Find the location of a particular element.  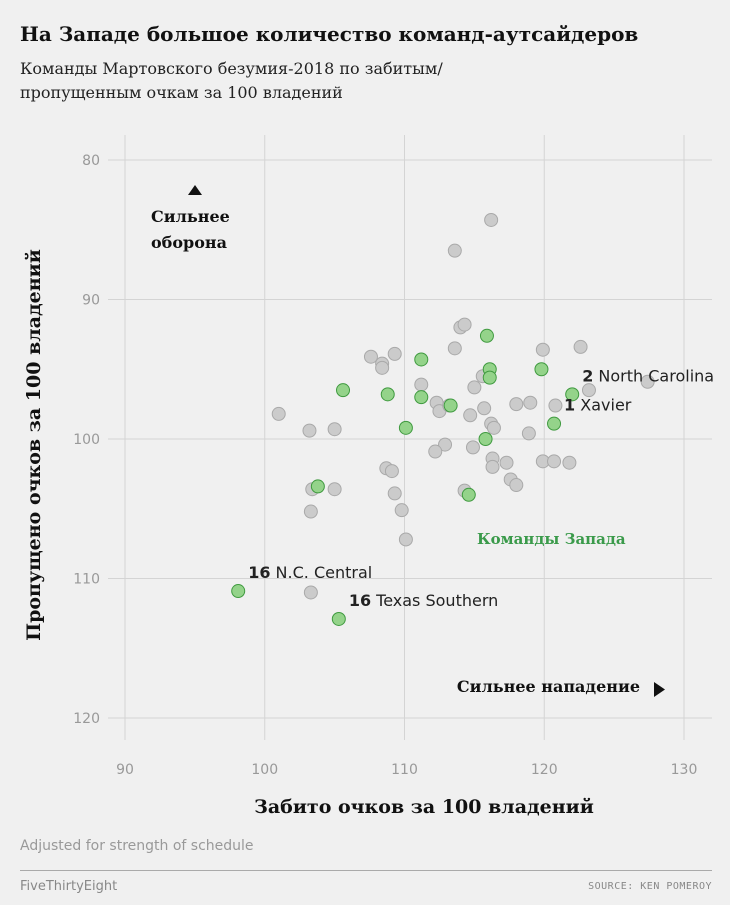

defense-annotation: Сильнее оборона is located at coordinates (190, 218).